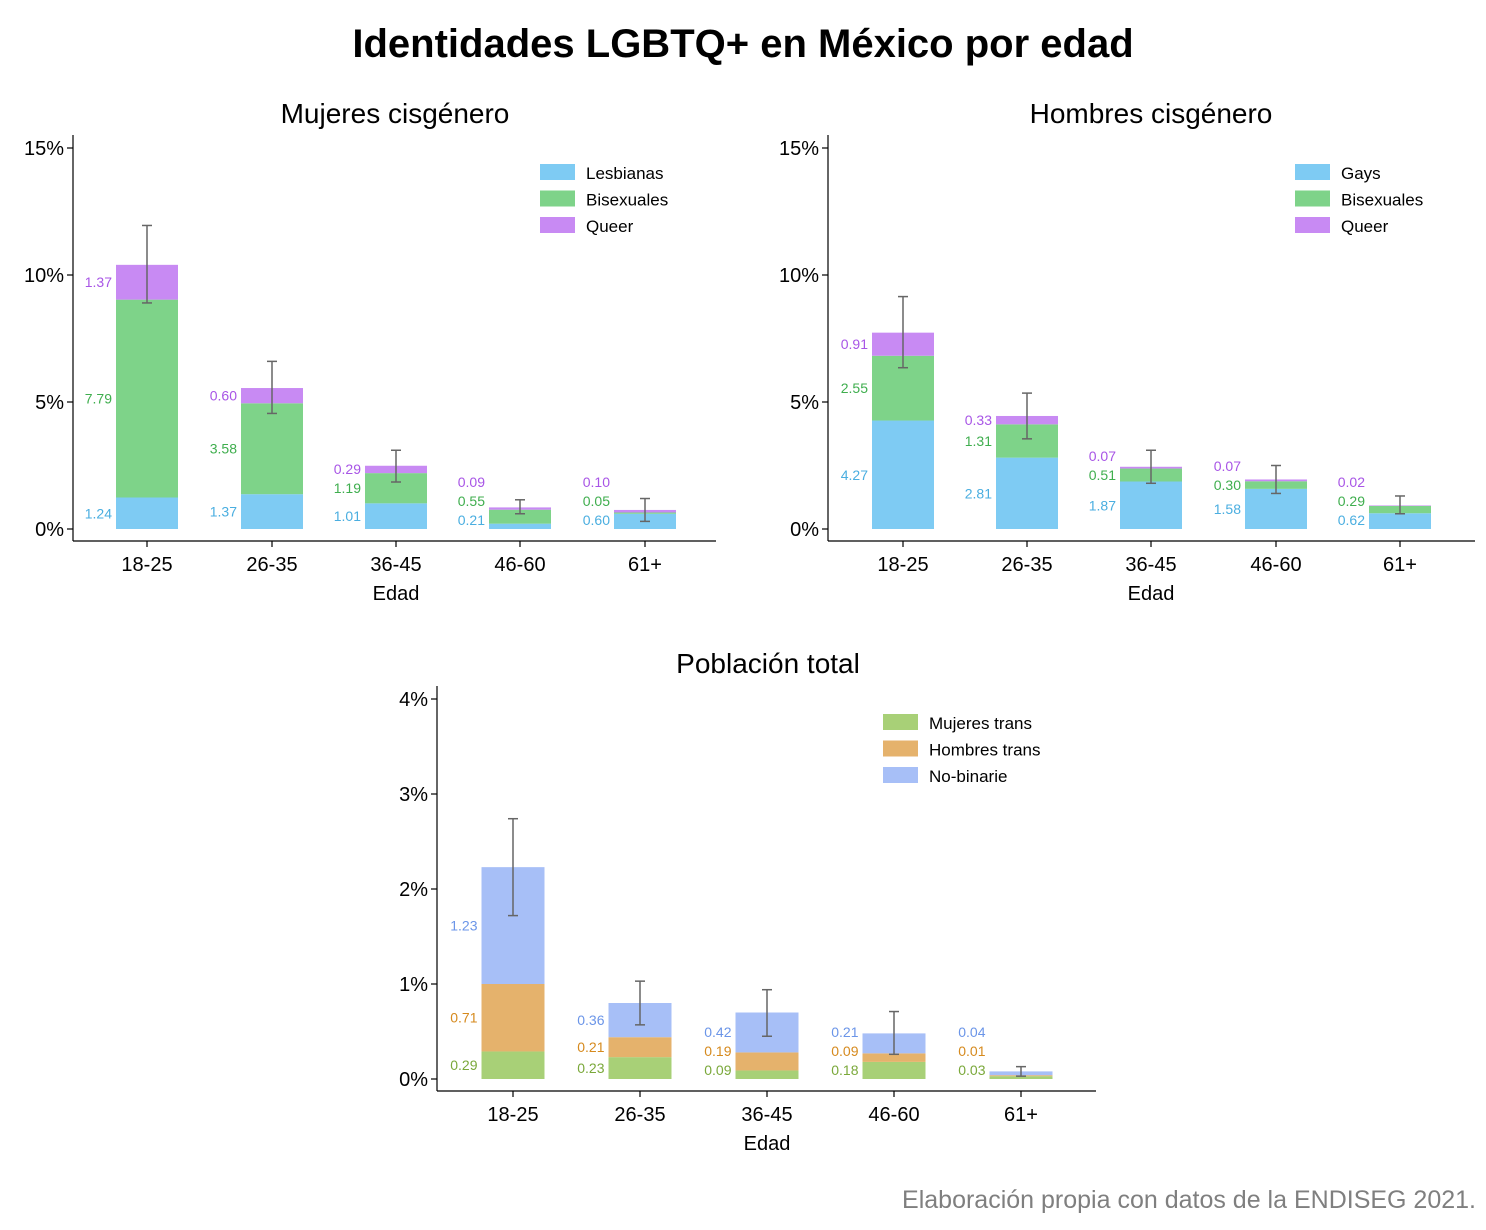  Describe the element at coordinates (971, 1032) in the screenshot. I see `panel-3-value-label: 0.04` at that location.